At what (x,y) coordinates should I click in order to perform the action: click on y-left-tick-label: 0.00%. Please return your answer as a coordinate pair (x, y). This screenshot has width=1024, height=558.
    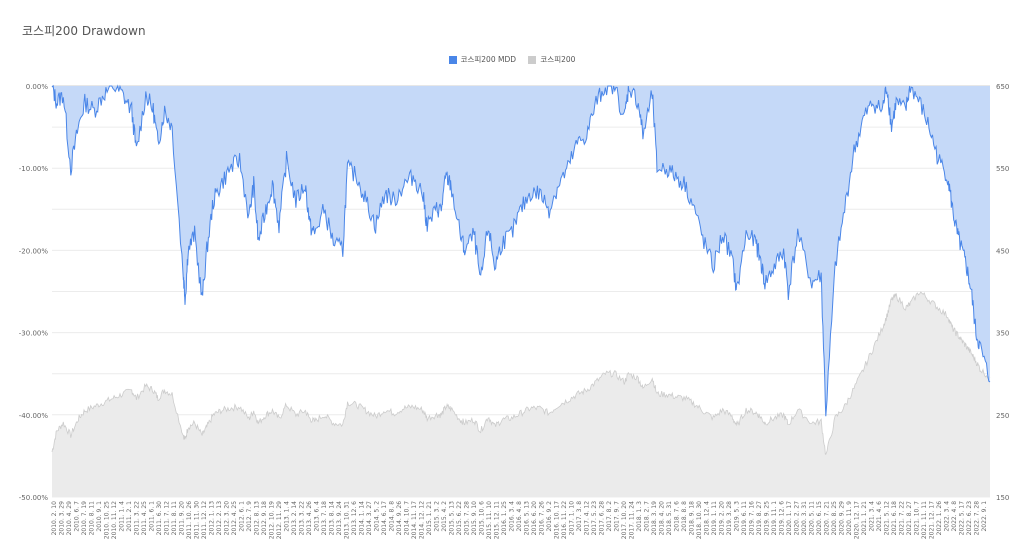
    Looking at the image, I should click on (37, 87).